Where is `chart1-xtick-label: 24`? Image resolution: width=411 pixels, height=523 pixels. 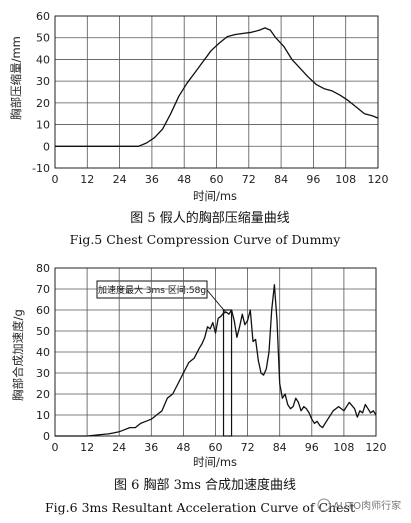
chart1-xtick-label: 24 is located at coordinates (120, 179).